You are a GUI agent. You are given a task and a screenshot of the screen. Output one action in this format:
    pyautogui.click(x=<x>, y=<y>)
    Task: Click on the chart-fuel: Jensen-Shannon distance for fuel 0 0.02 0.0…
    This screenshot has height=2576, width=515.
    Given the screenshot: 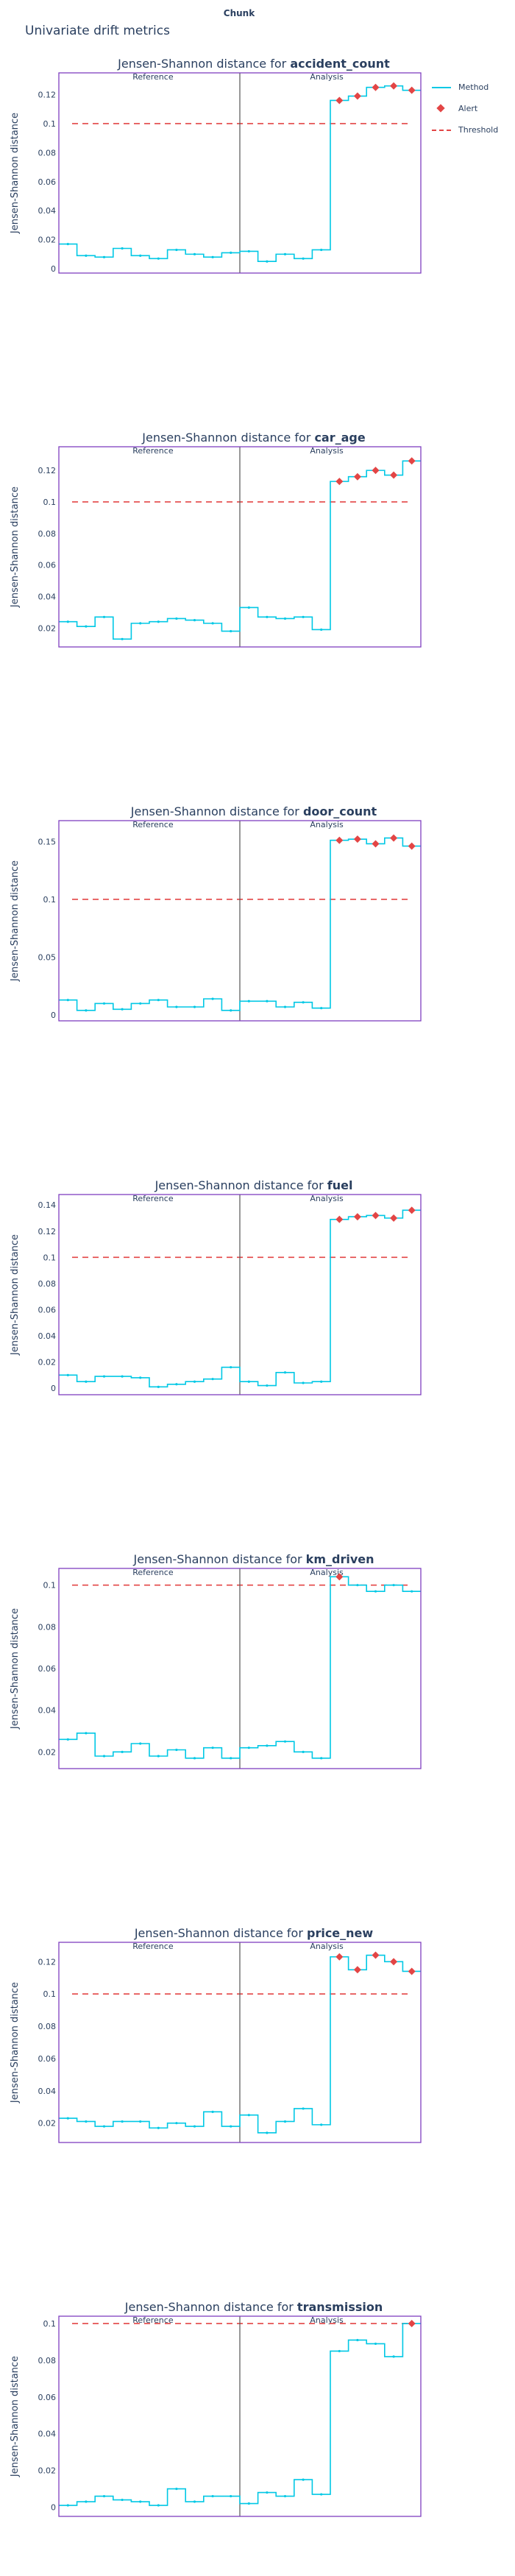 What is the action you would take?
    pyautogui.click(x=216, y=1286)
    